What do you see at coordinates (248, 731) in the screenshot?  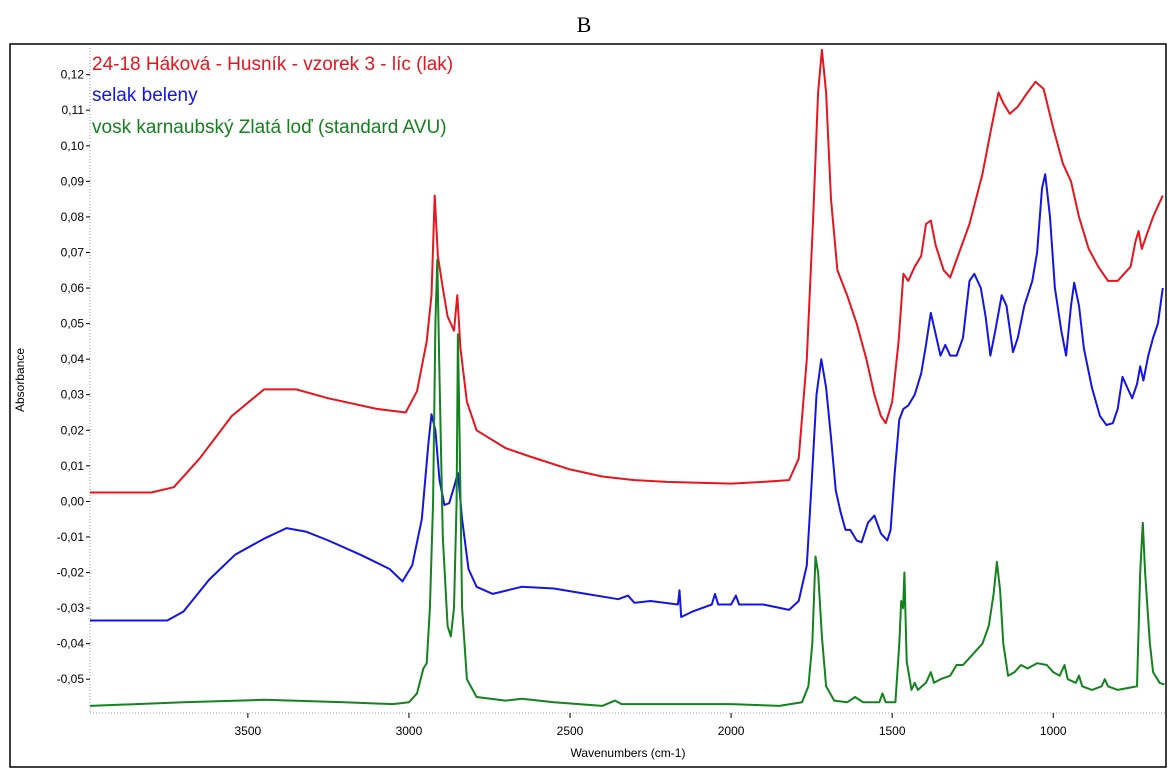 I see `x-tick-label: 3500` at bounding box center [248, 731].